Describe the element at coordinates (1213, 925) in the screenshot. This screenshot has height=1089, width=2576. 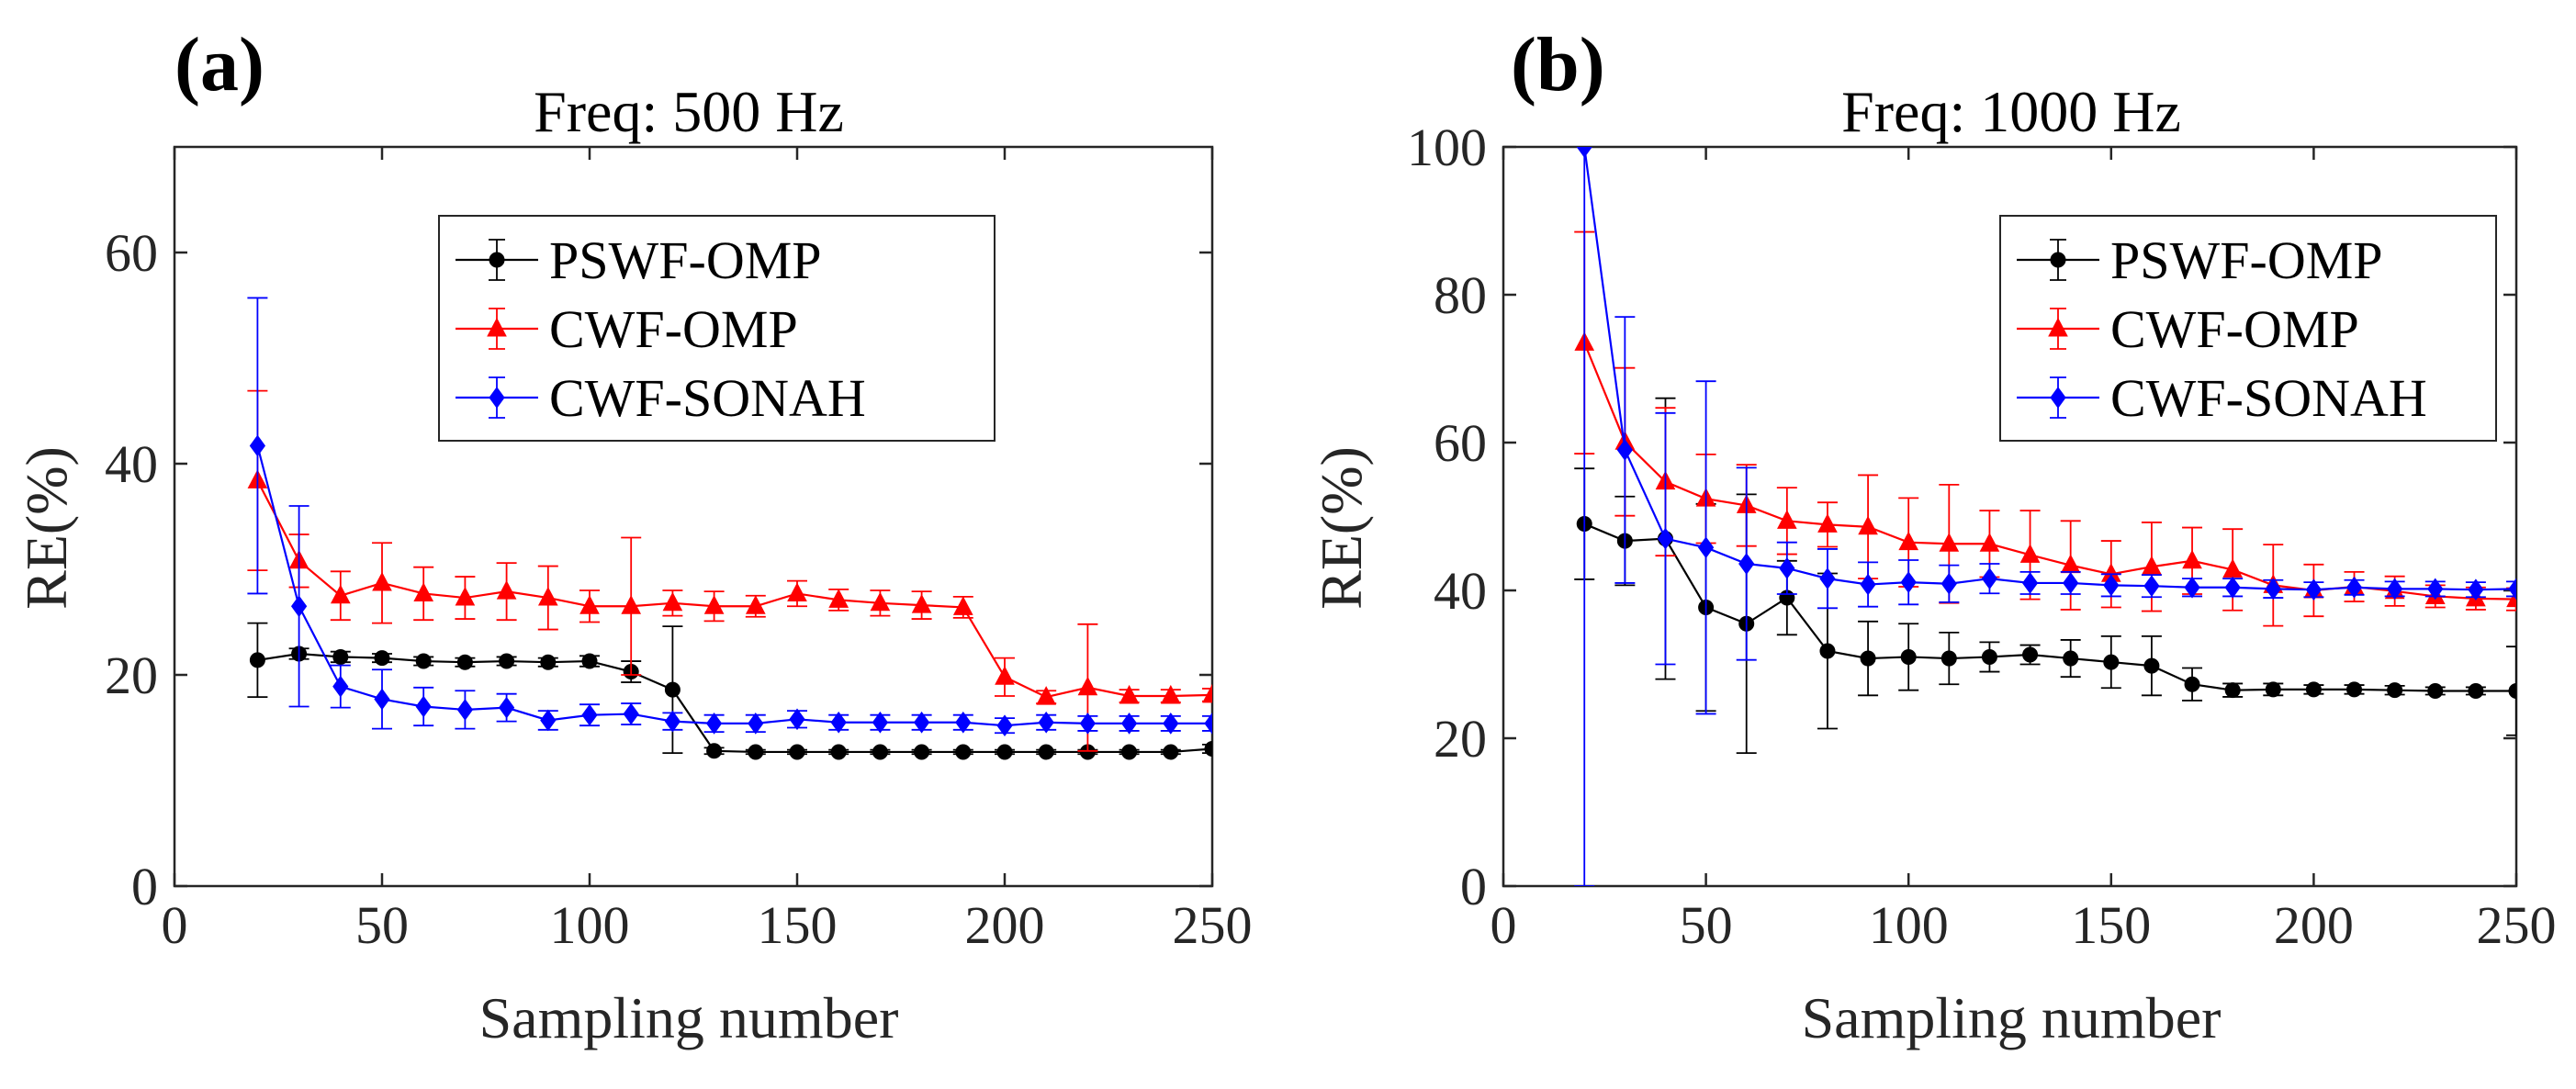
I see `panel-a-x-tick-label: 250` at that location.